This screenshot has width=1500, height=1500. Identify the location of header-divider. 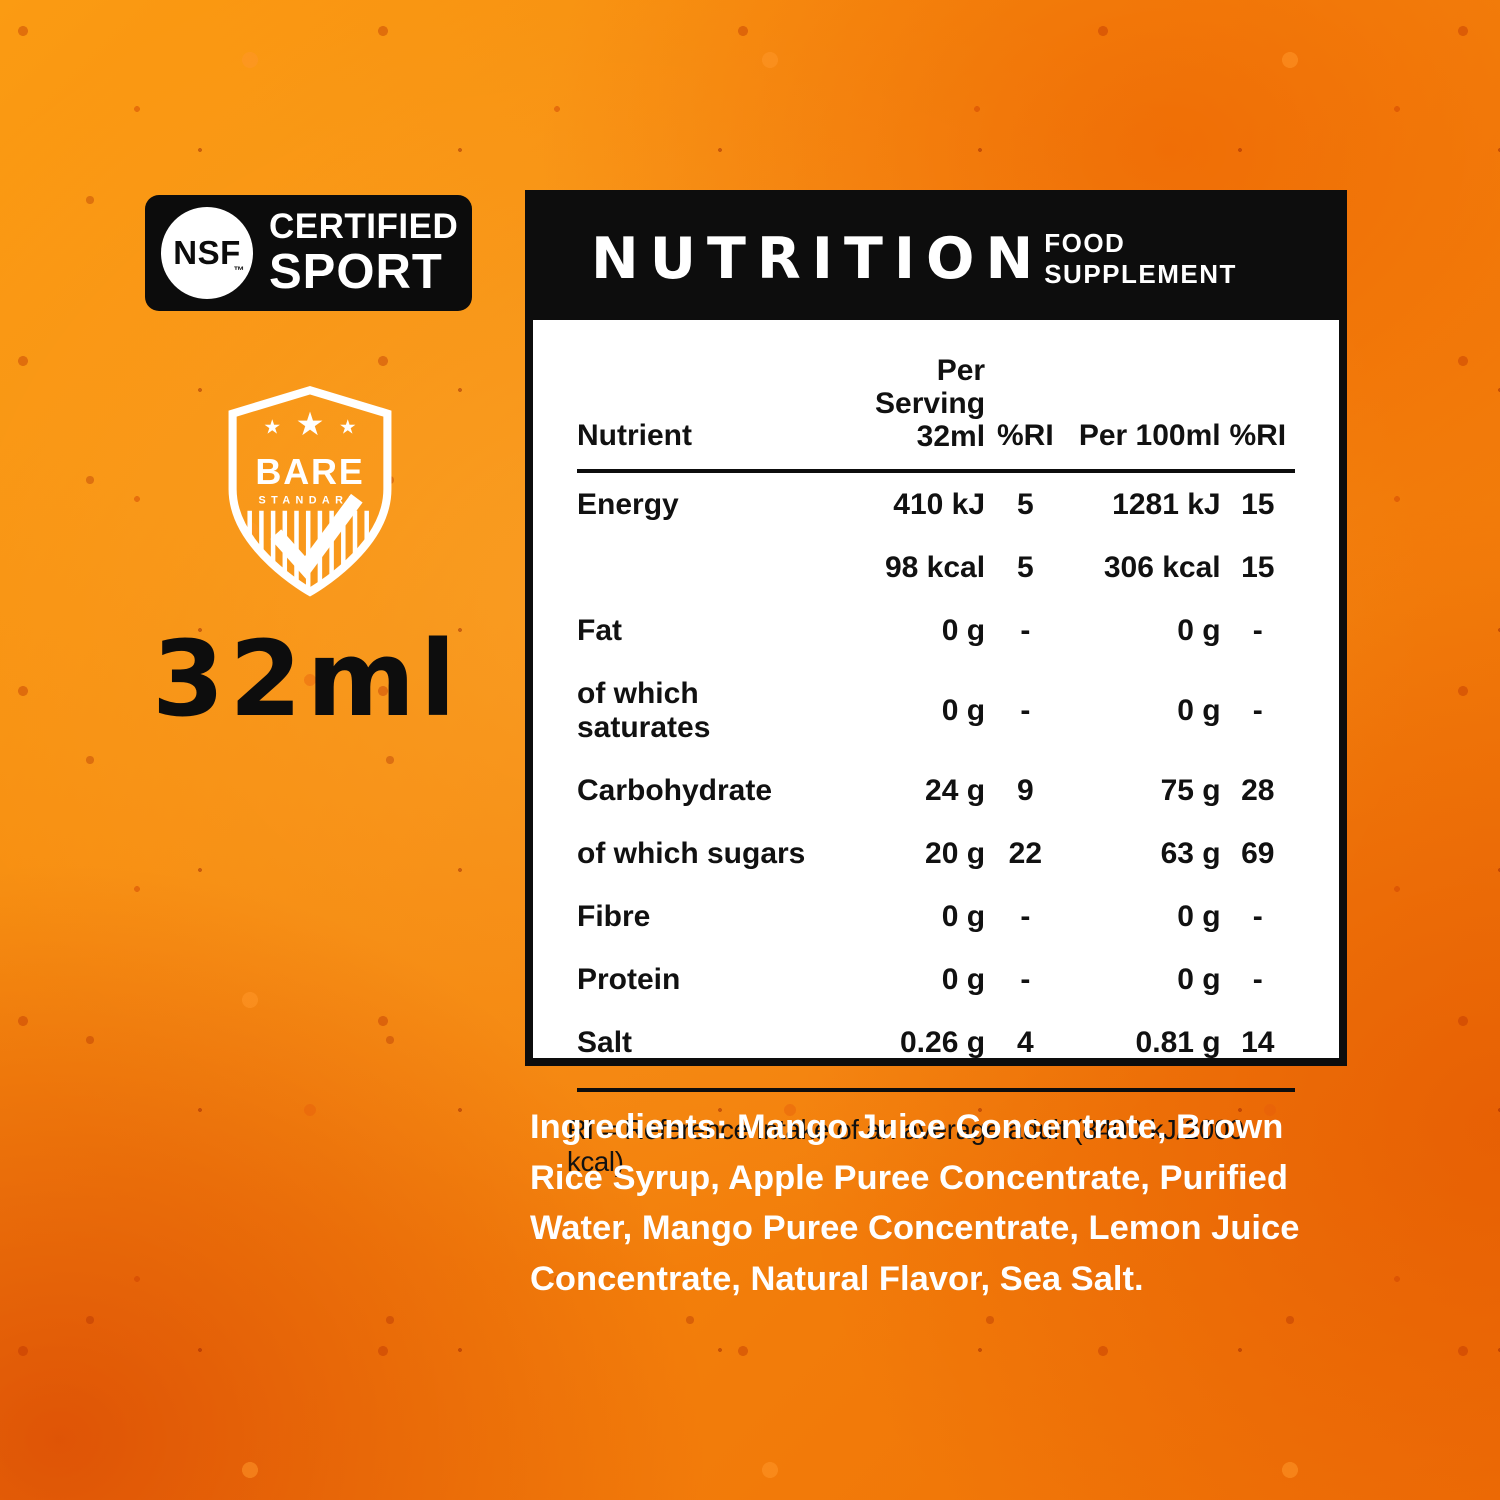
(936, 471).